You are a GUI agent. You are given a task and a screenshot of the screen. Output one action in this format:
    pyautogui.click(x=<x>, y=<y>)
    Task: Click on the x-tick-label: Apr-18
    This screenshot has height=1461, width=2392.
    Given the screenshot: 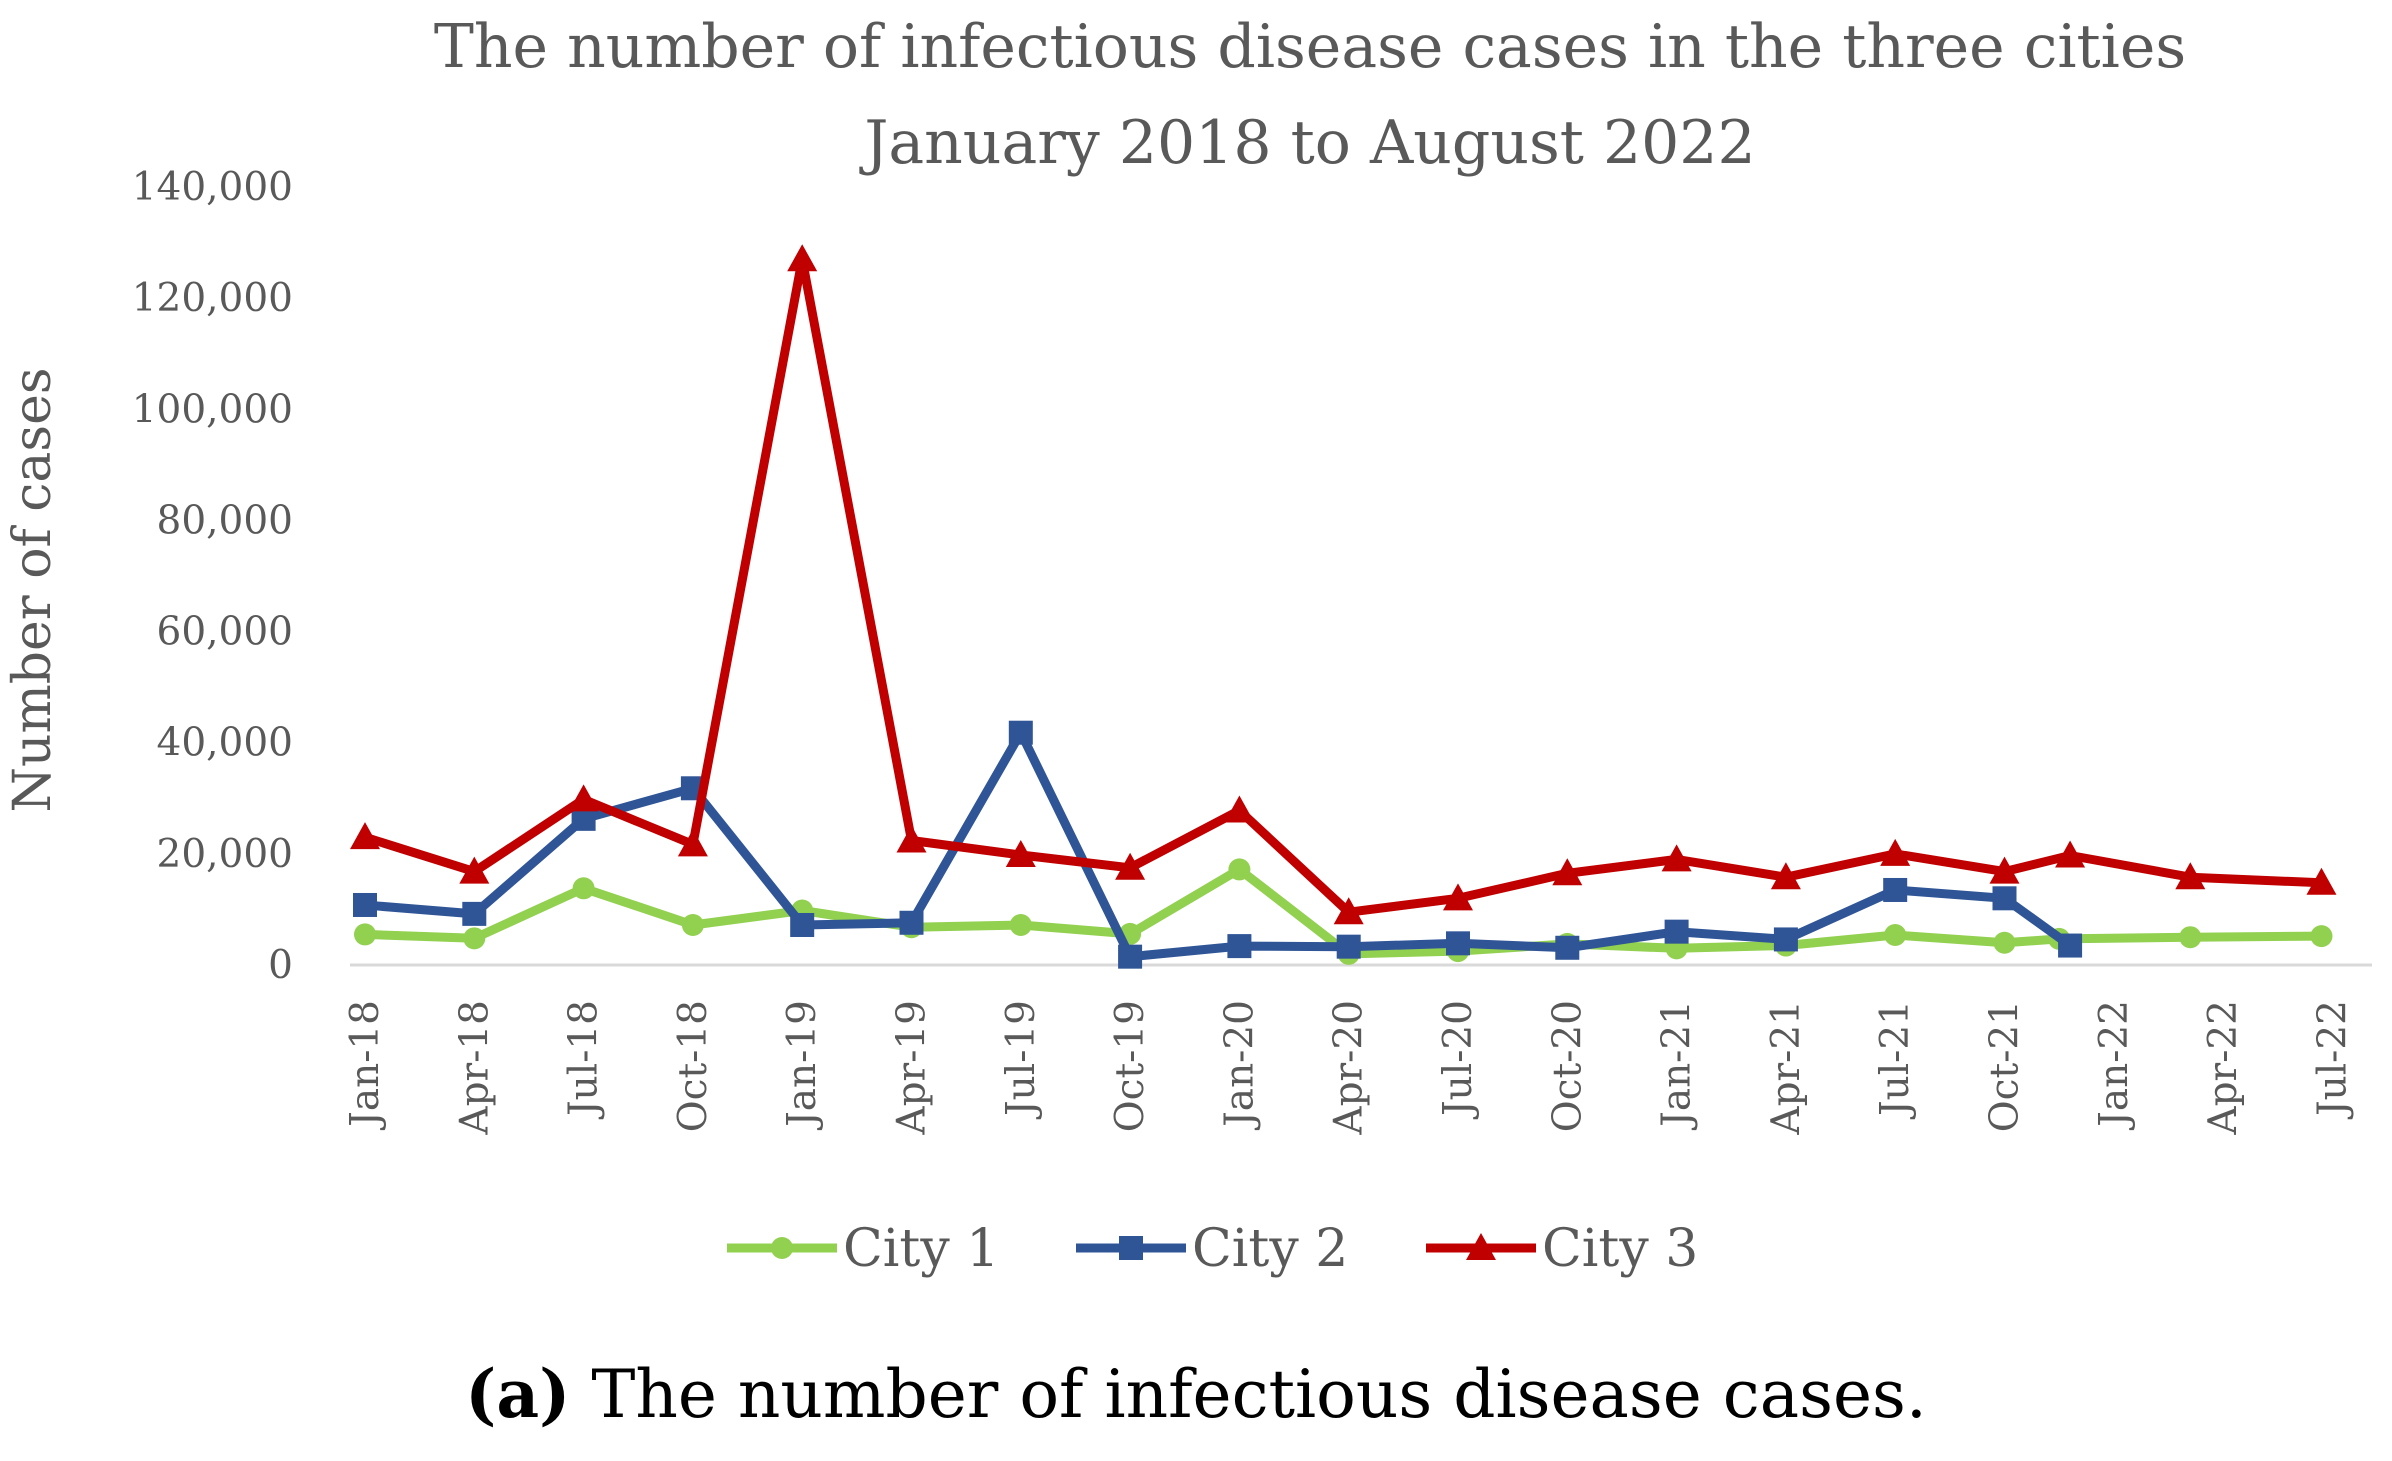 What is the action you would take?
    pyautogui.click(x=474, y=1068)
    